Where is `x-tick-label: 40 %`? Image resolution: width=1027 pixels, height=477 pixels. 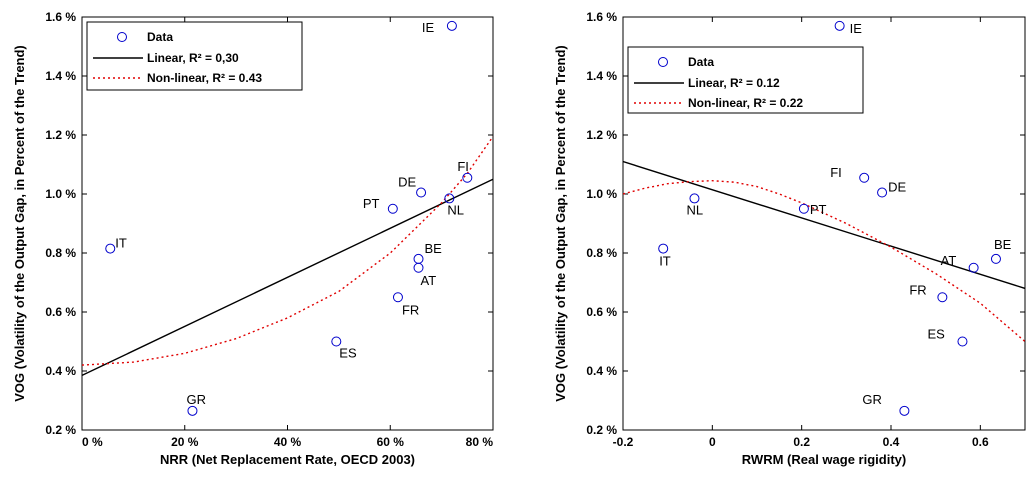 x-tick-label: 40 % is located at coordinates (288, 442).